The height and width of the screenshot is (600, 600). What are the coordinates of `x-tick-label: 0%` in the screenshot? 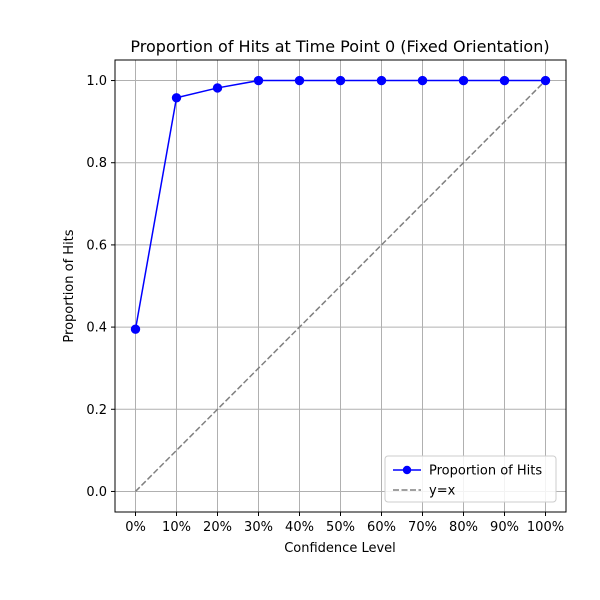 It's located at (135, 527).